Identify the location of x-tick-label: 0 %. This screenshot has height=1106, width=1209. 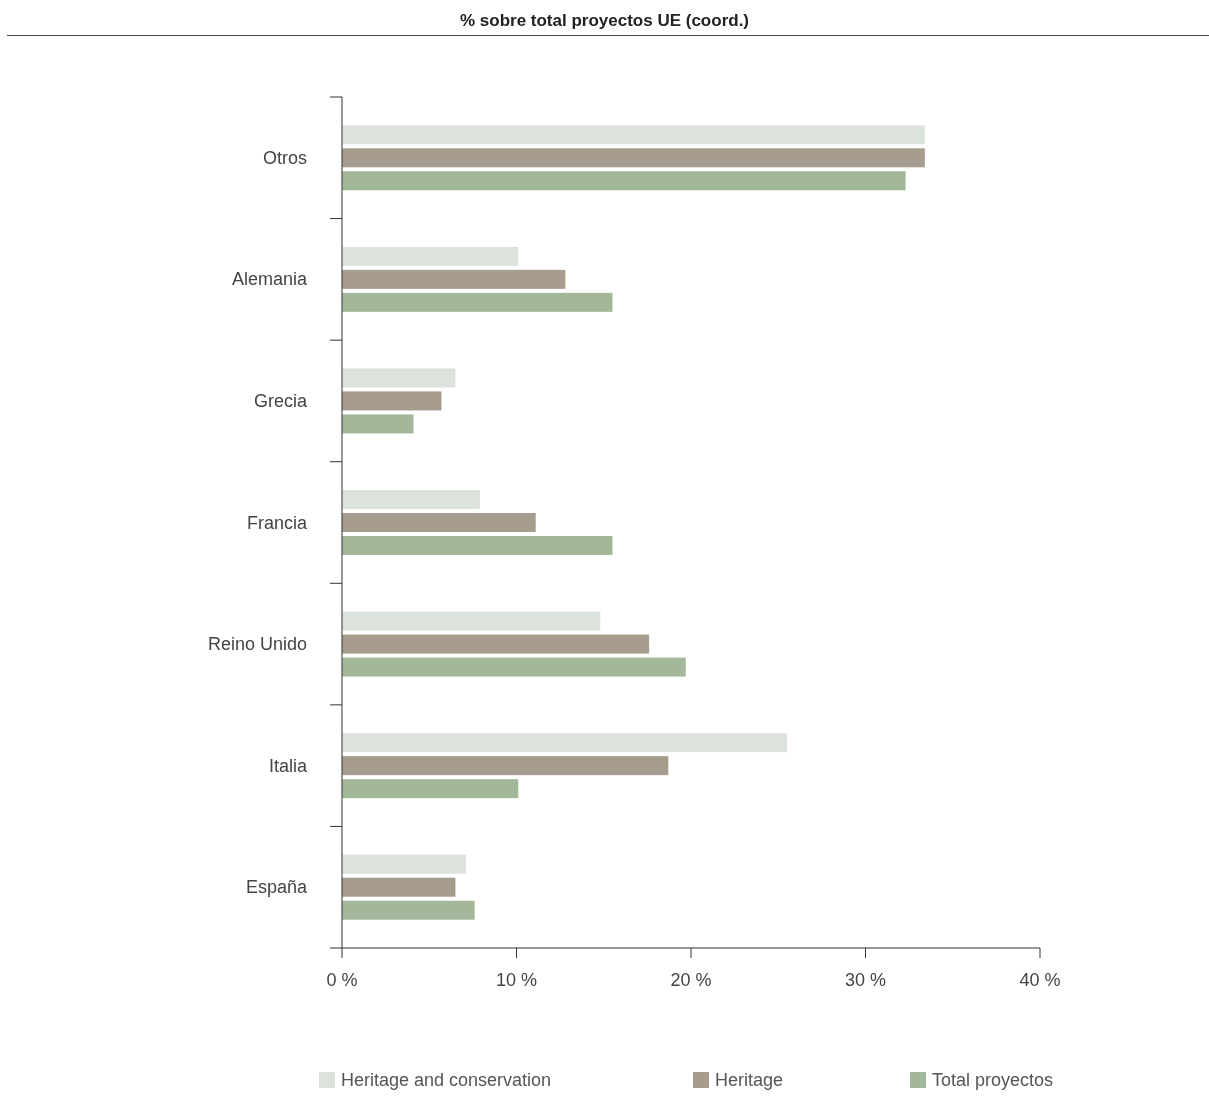
(342, 980).